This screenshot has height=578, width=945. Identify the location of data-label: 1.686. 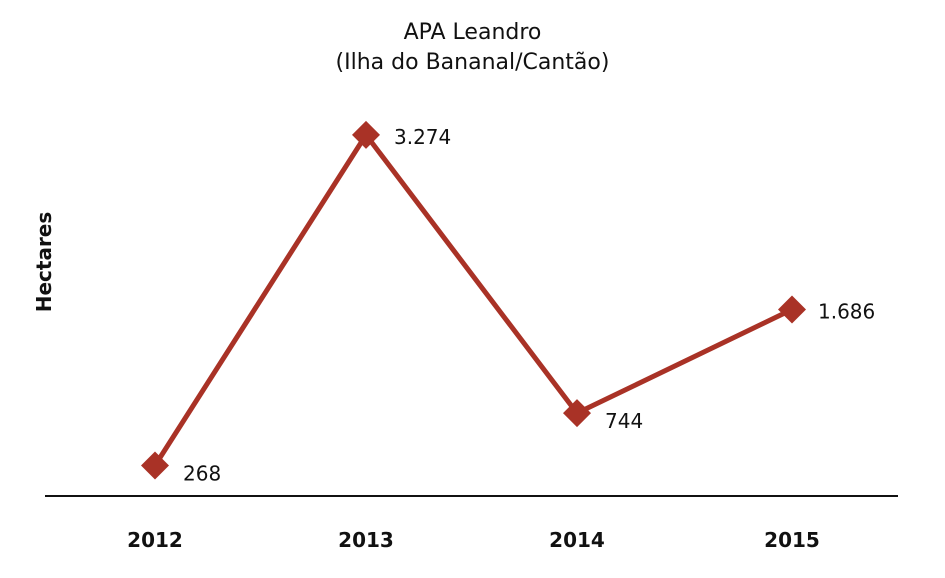
(846, 312).